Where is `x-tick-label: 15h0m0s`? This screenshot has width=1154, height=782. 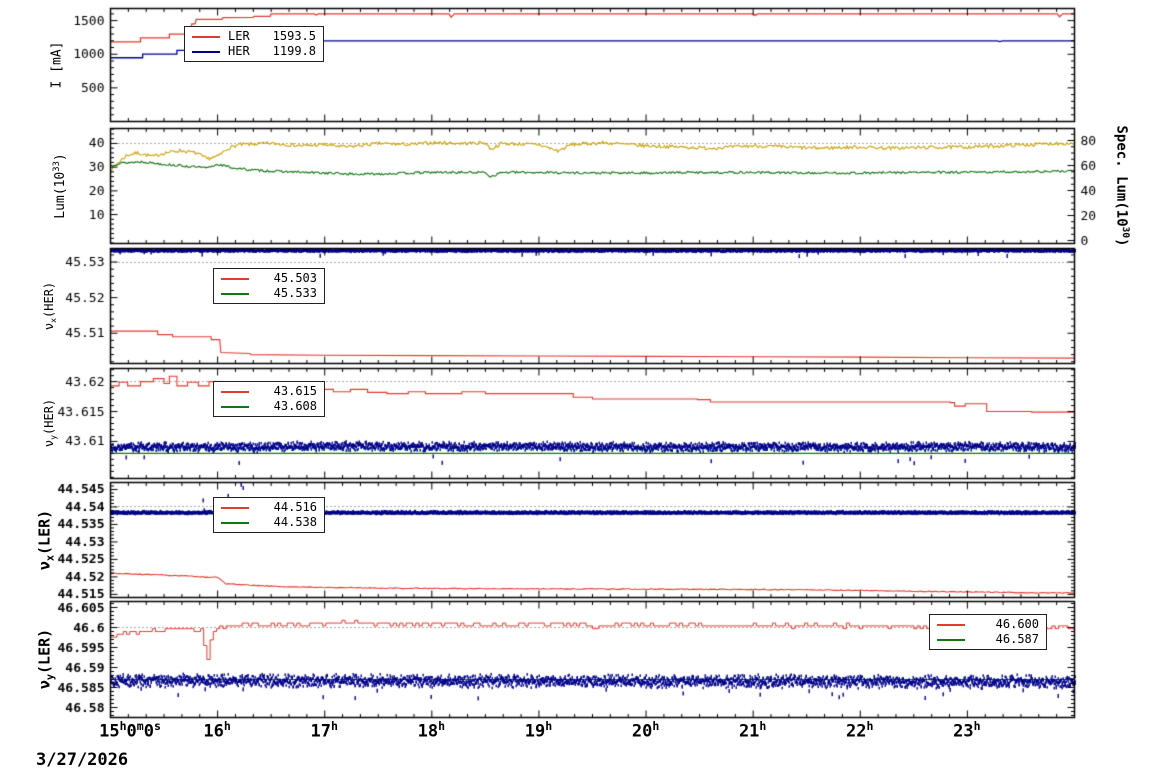 x-tick-label: 15h0m0s is located at coordinates (130, 730).